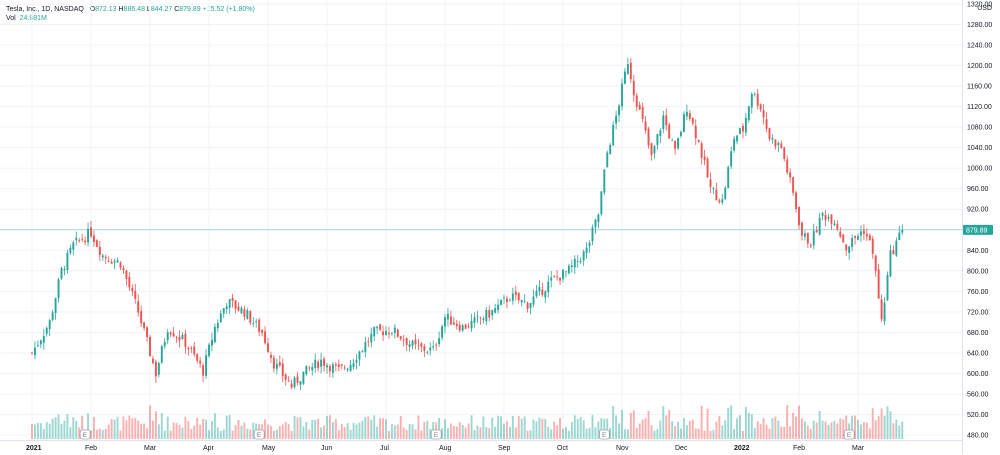 This screenshot has width=1000, height=455. I want to click on x-tick-label: Mar, so click(858, 448).